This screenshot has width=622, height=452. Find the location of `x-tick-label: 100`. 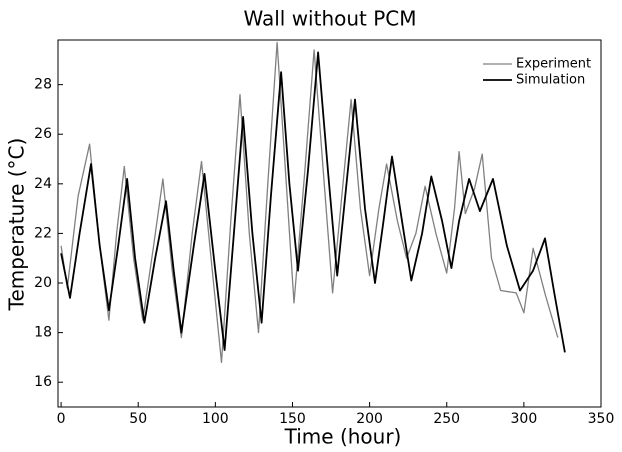

x-tick-label: 100 is located at coordinates (215, 419).